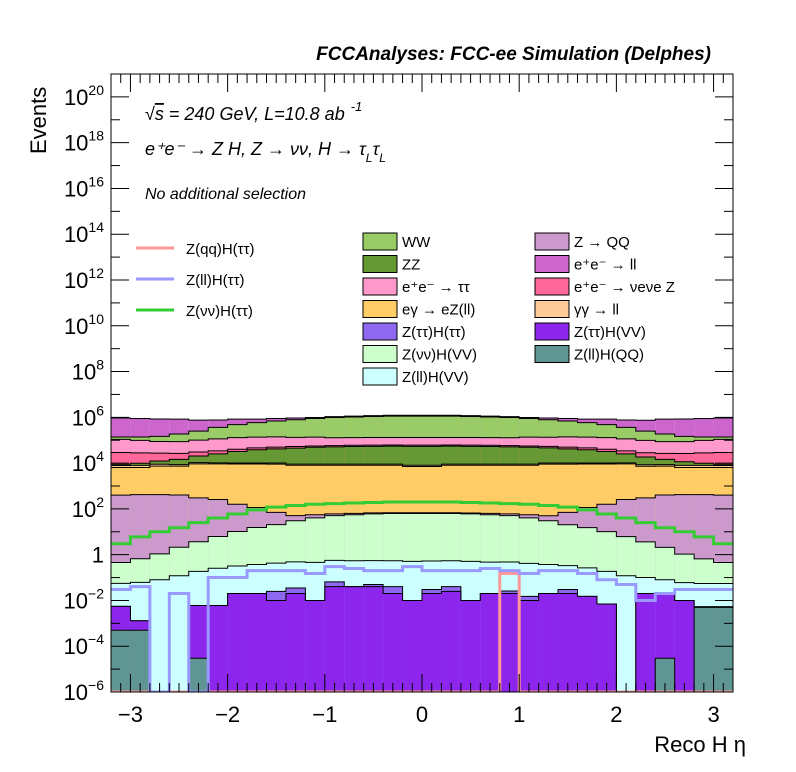 The height and width of the screenshot is (772, 796). I want to click on outline-e-e-ll, so click(422, 417).